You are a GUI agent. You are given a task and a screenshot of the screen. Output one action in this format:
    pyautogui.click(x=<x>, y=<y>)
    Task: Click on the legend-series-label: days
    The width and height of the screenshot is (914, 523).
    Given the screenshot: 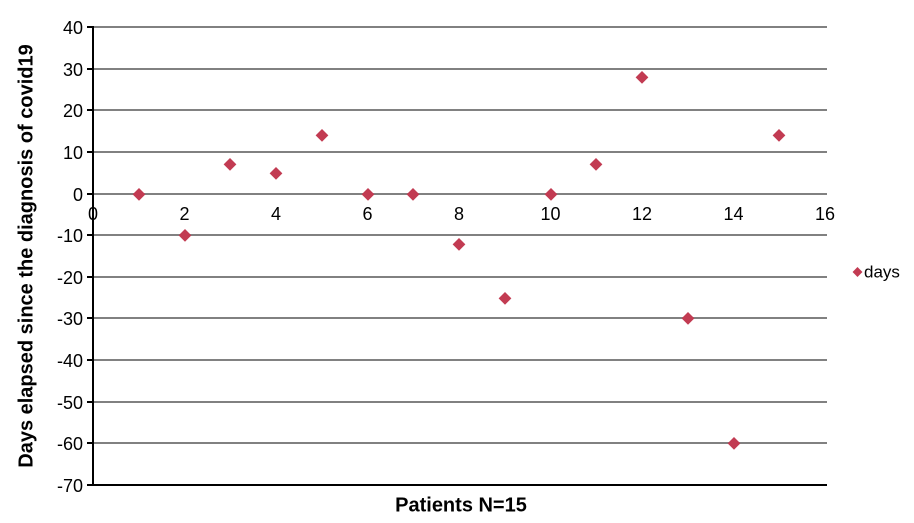 What is the action you would take?
    pyautogui.click(x=882, y=272)
    